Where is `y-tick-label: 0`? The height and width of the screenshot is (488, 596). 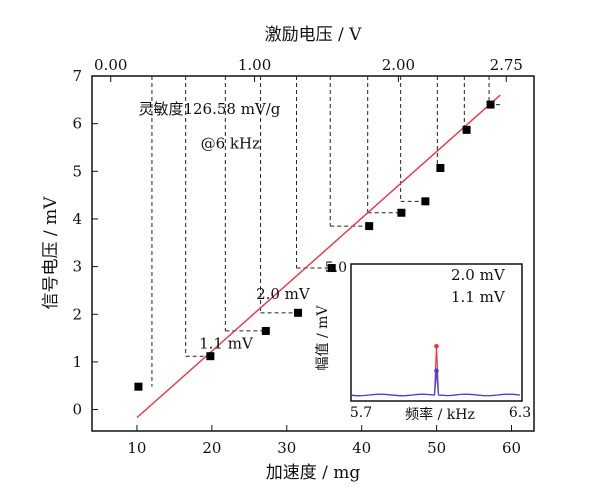
y-tick-label: 0 is located at coordinates (77, 410).